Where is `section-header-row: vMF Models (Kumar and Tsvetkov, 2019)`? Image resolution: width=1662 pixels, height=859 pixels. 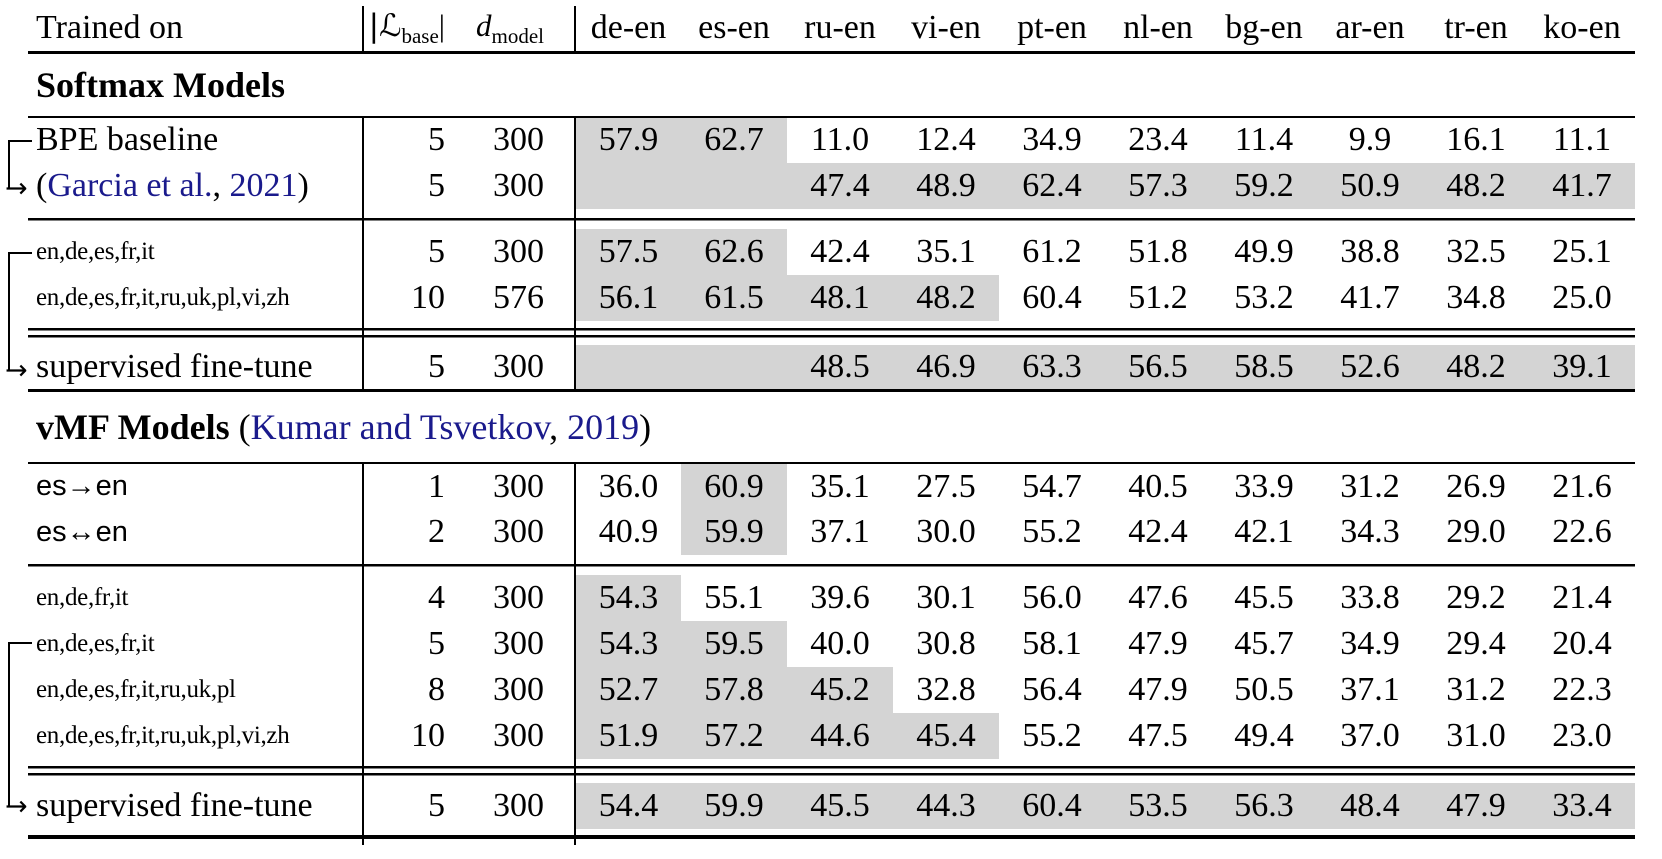
section-header-row: vMF Models (Kumar and Tsvetkov, 2019) is located at coordinates (831, 426).